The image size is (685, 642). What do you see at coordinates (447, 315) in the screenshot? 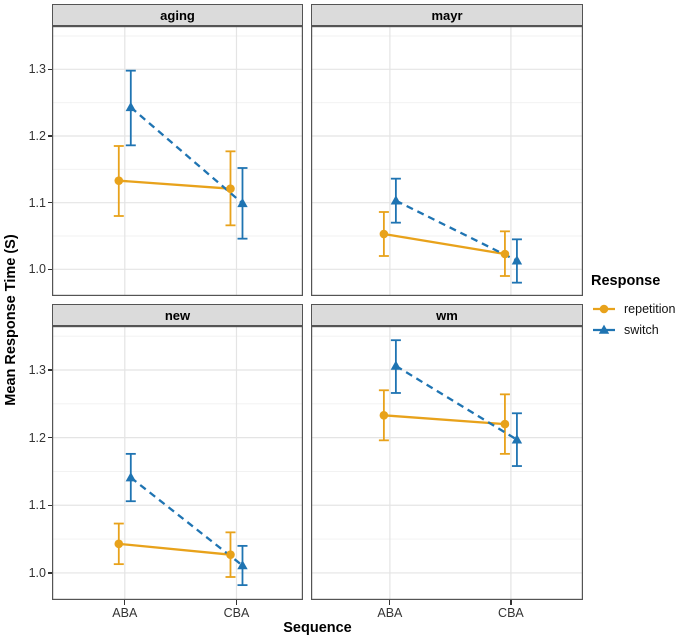
I see `facet-strip-wm: wm` at bounding box center [447, 315].